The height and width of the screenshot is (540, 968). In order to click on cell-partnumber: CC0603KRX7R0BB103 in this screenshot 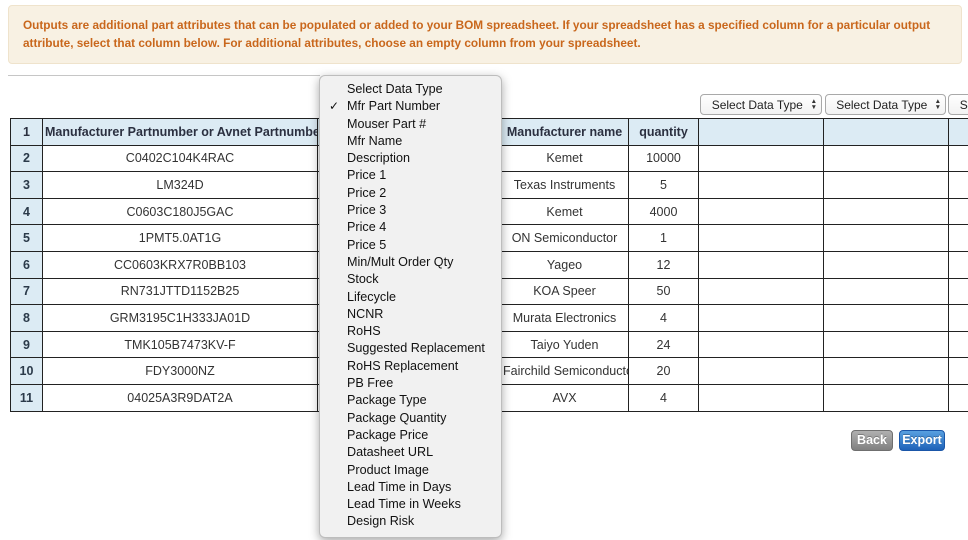, I will do `click(180, 264)`.